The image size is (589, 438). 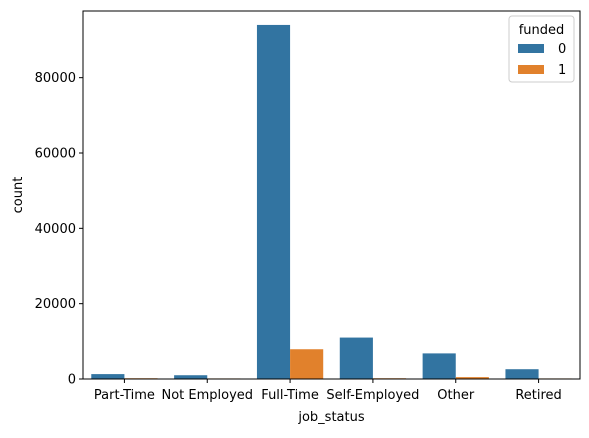 I want to click on bar-series-0-part-time, so click(x=108, y=376).